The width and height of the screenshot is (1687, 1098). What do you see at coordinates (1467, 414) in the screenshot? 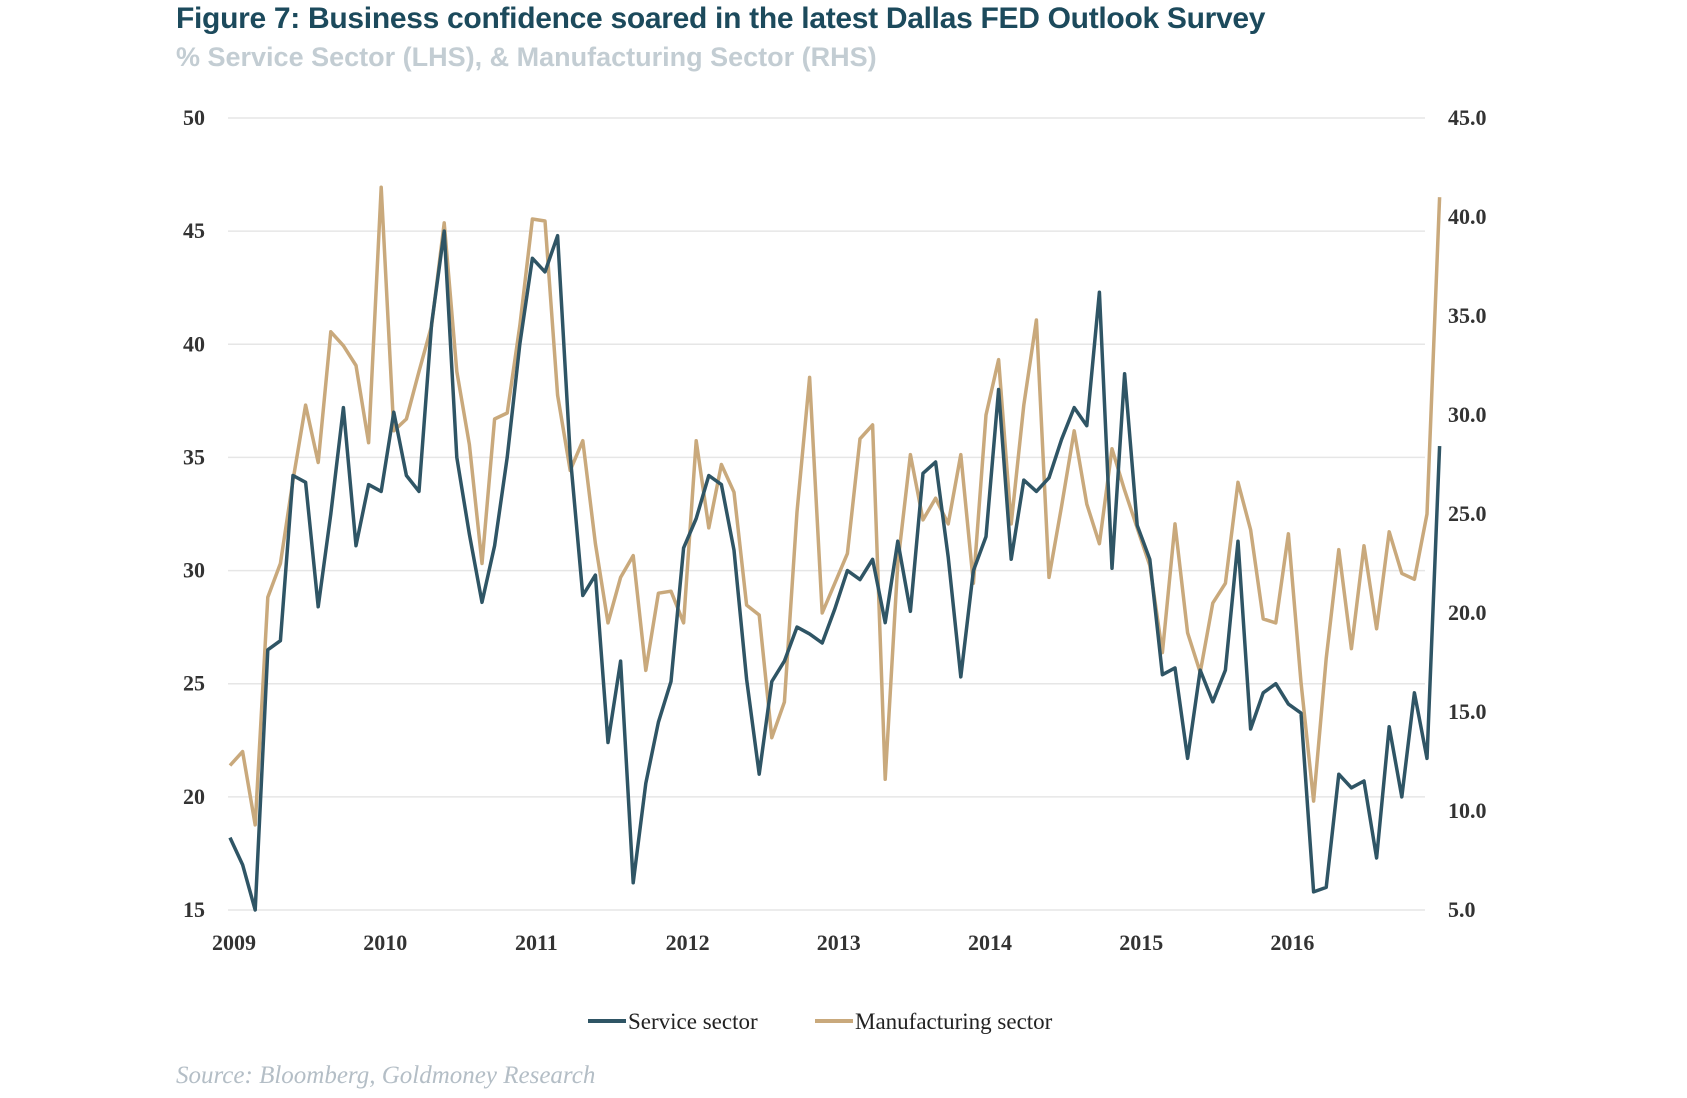
I see `right-tick-label: 30.0` at bounding box center [1467, 414].